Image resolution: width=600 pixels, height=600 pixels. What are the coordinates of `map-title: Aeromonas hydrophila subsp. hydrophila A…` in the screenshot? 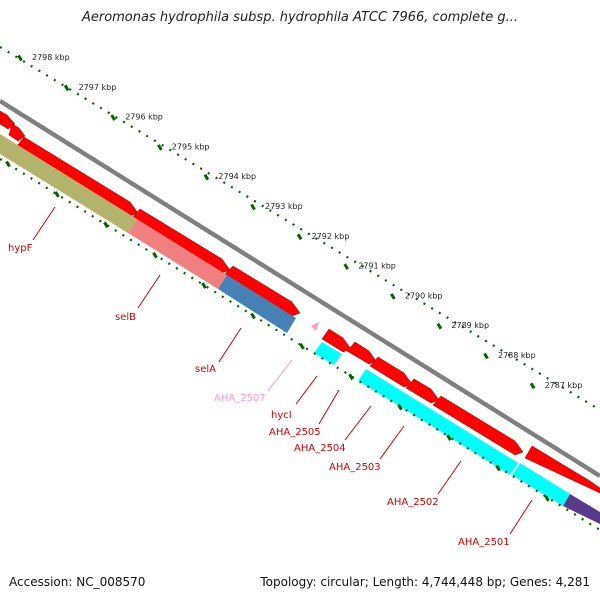 It's located at (300, 17).